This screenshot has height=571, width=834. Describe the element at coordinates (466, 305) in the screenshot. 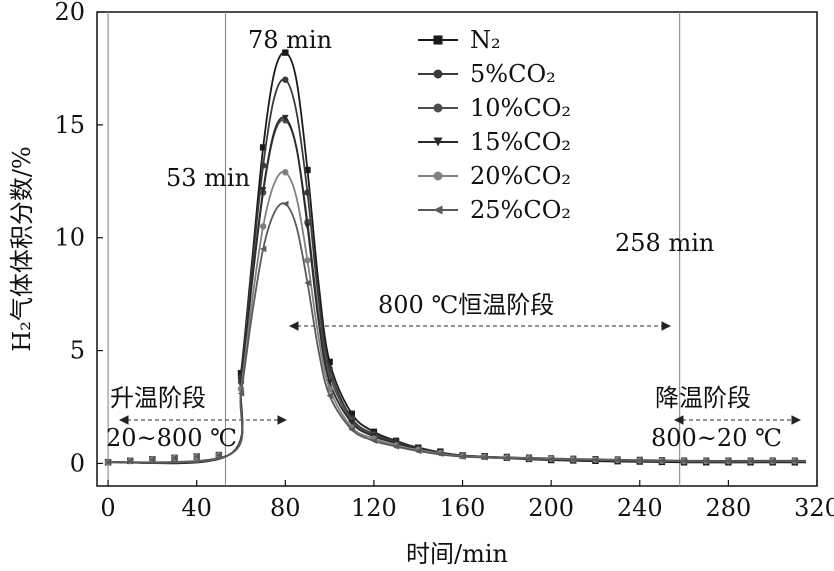

I see `constant-stage-annotation: 800 ℃恒温阶段` at that location.